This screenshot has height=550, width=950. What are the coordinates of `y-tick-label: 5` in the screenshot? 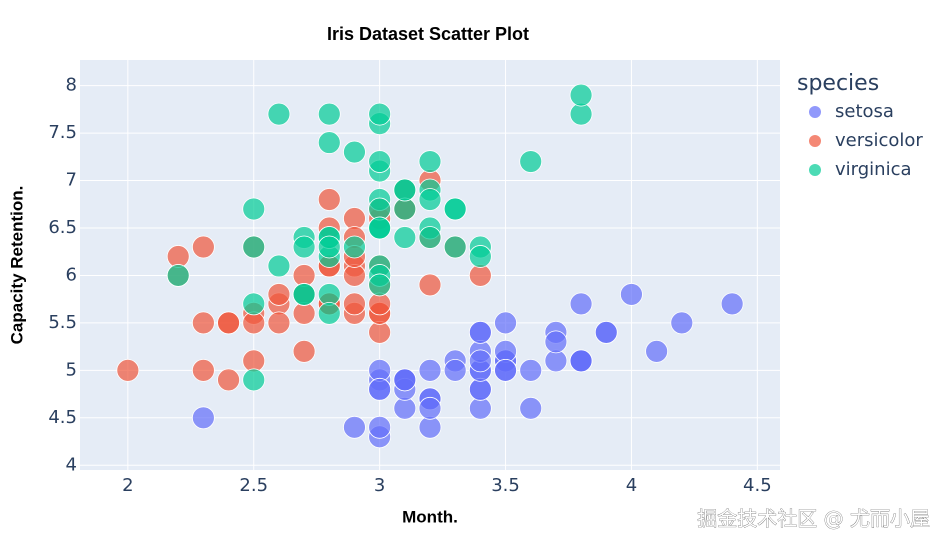 It's located at (71, 369).